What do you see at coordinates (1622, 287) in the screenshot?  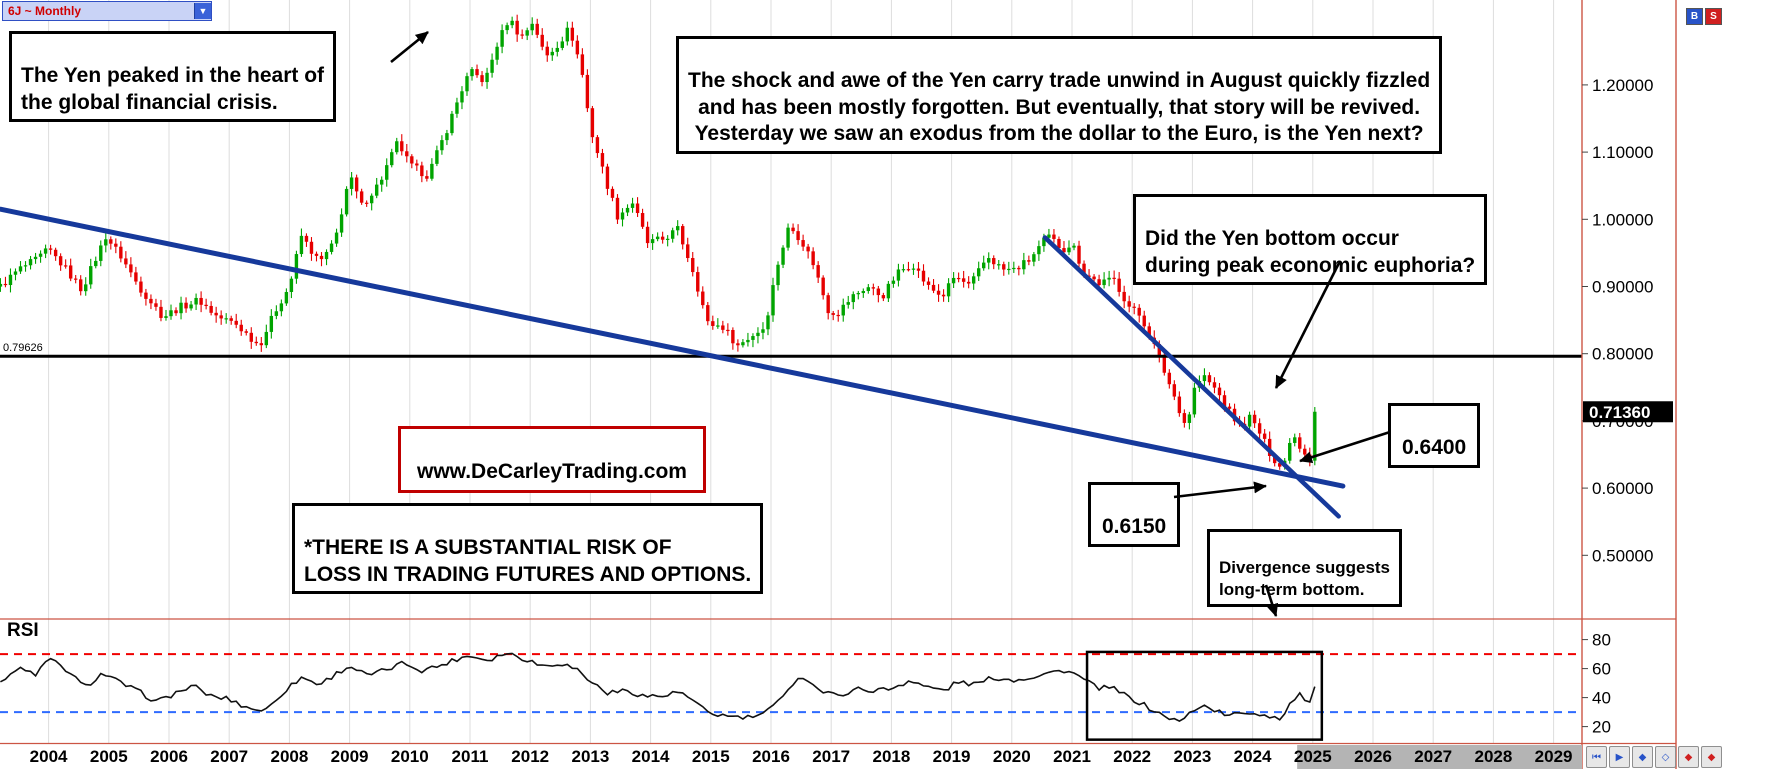 I see `price-tick-label: 0.90000` at bounding box center [1622, 287].